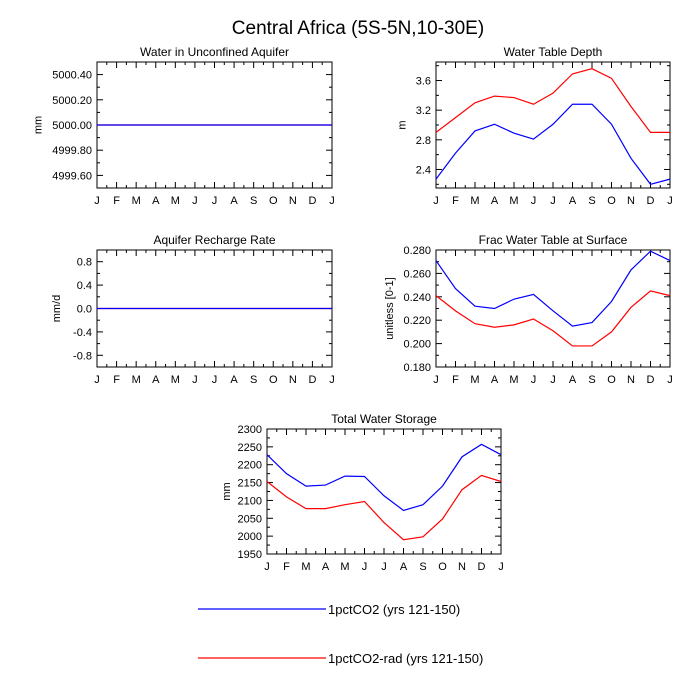 The width and height of the screenshot is (700, 700). Describe the element at coordinates (72, 126) in the screenshot. I see `y-tick-label: 5000.00` at that location.